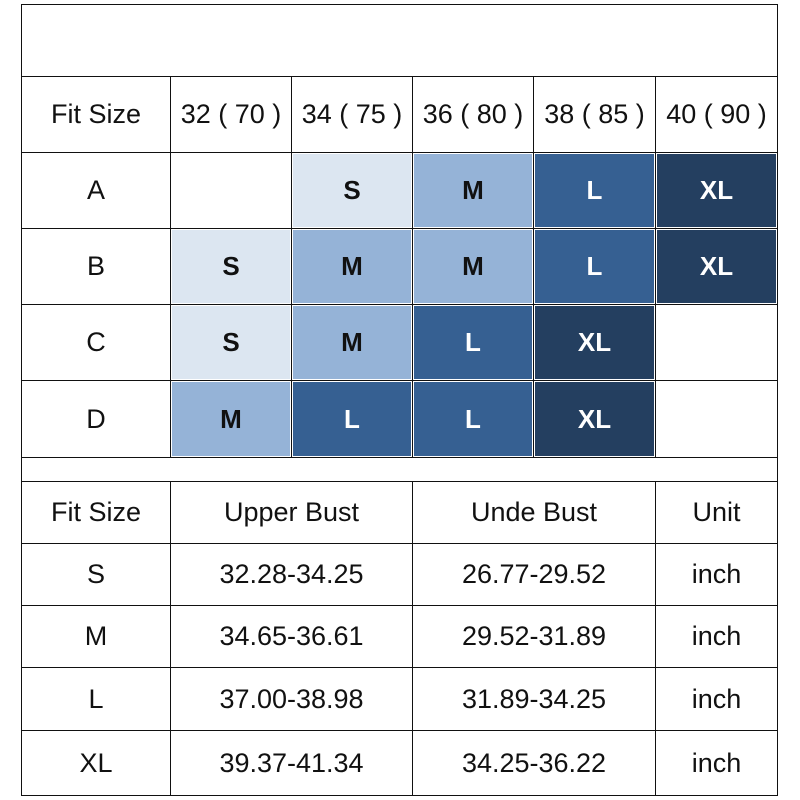  Describe the element at coordinates (473, 114) in the screenshot. I see `band-size-header: 36 ( 80 )` at that location.